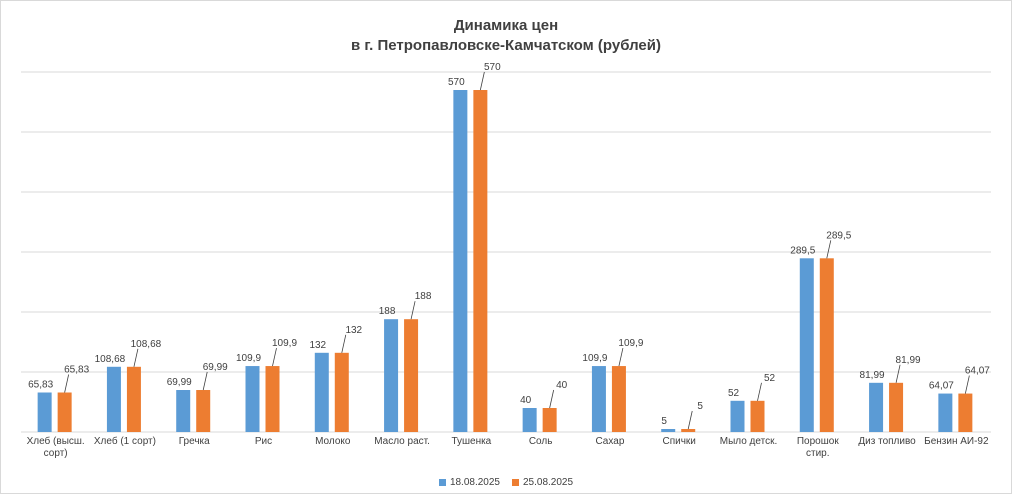 This screenshot has width=1012, height=494. Describe the element at coordinates (664, 421) in the screenshot. I see `data-label-series-1: 5` at that location.